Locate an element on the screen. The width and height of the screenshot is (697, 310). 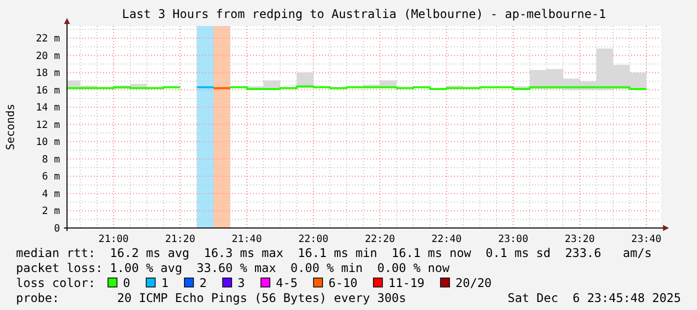
legend-title: loss color: is located at coordinates (56, 283).